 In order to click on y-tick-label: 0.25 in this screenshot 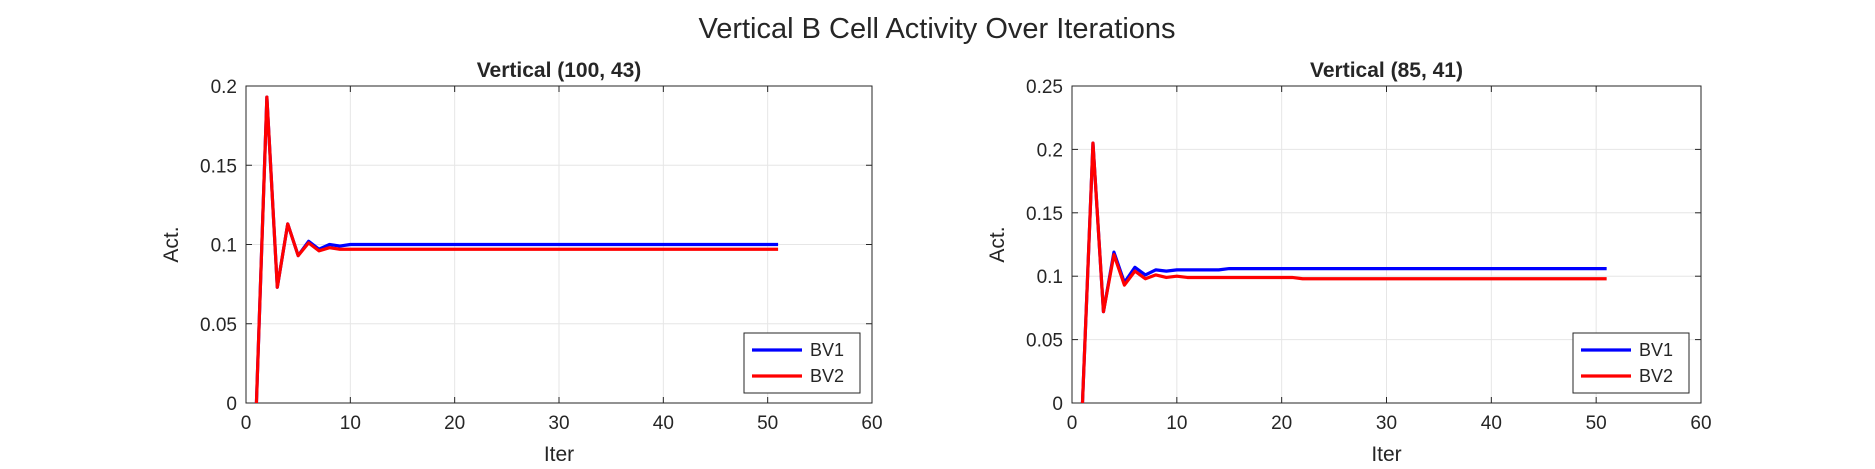, I will do `click(1044, 87)`.